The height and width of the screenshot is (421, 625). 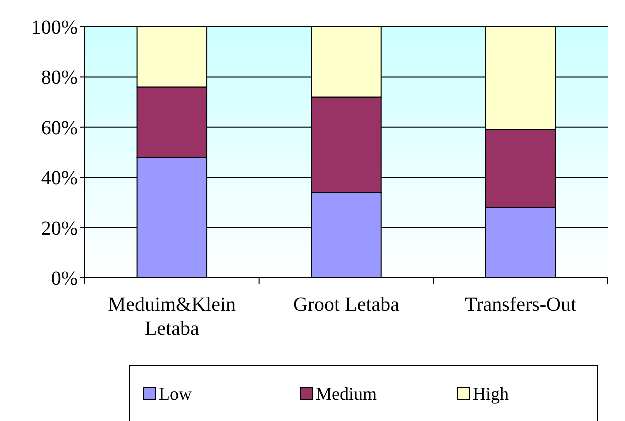 What do you see at coordinates (59, 229) in the screenshot?
I see `y-tick-label: 20%` at bounding box center [59, 229].